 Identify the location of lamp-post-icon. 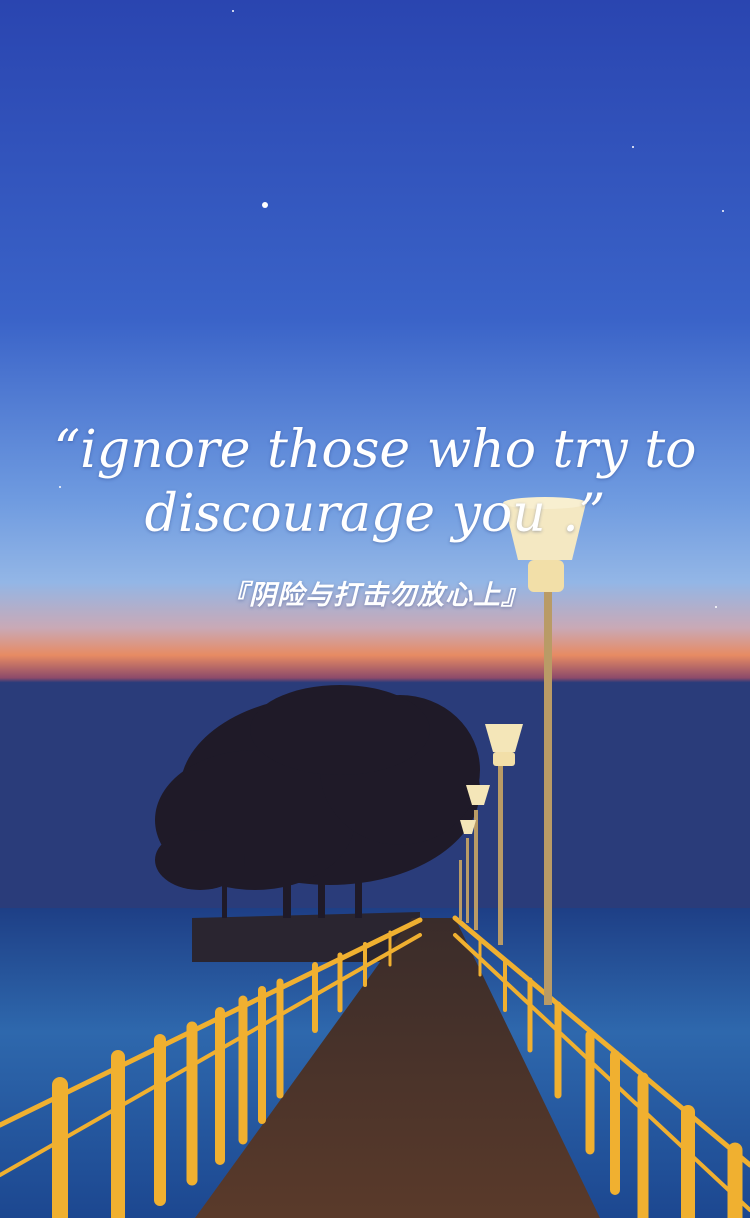
(523, 751).